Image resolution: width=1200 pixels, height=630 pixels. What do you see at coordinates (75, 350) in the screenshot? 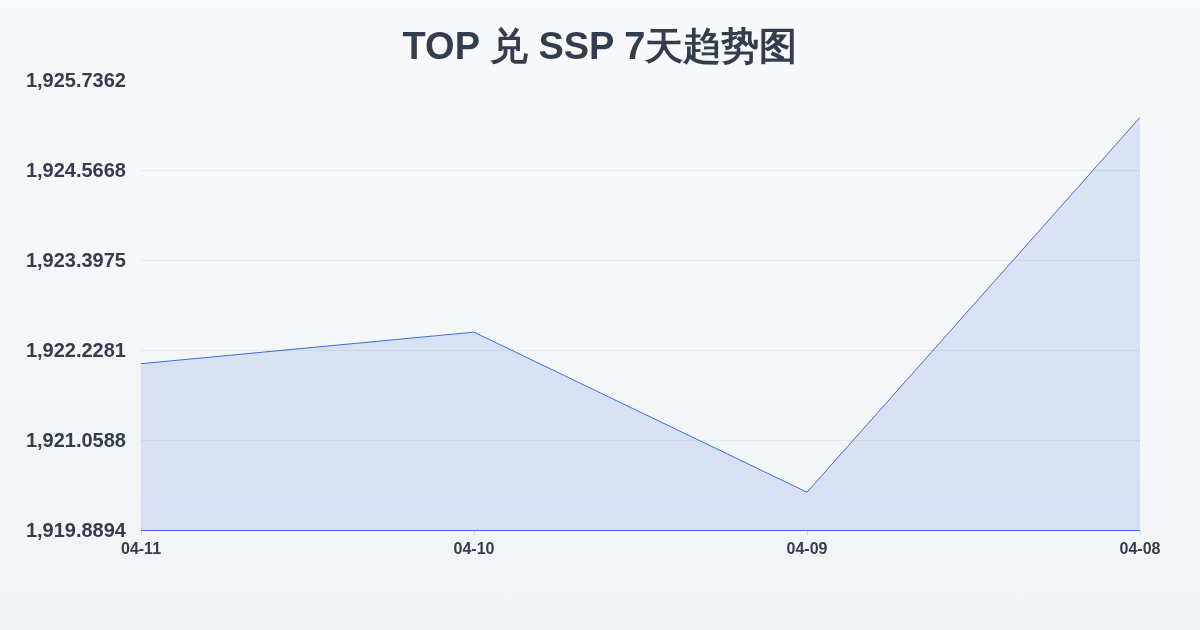
I see `y-tick-label: 1,922.2281` at bounding box center [75, 350].